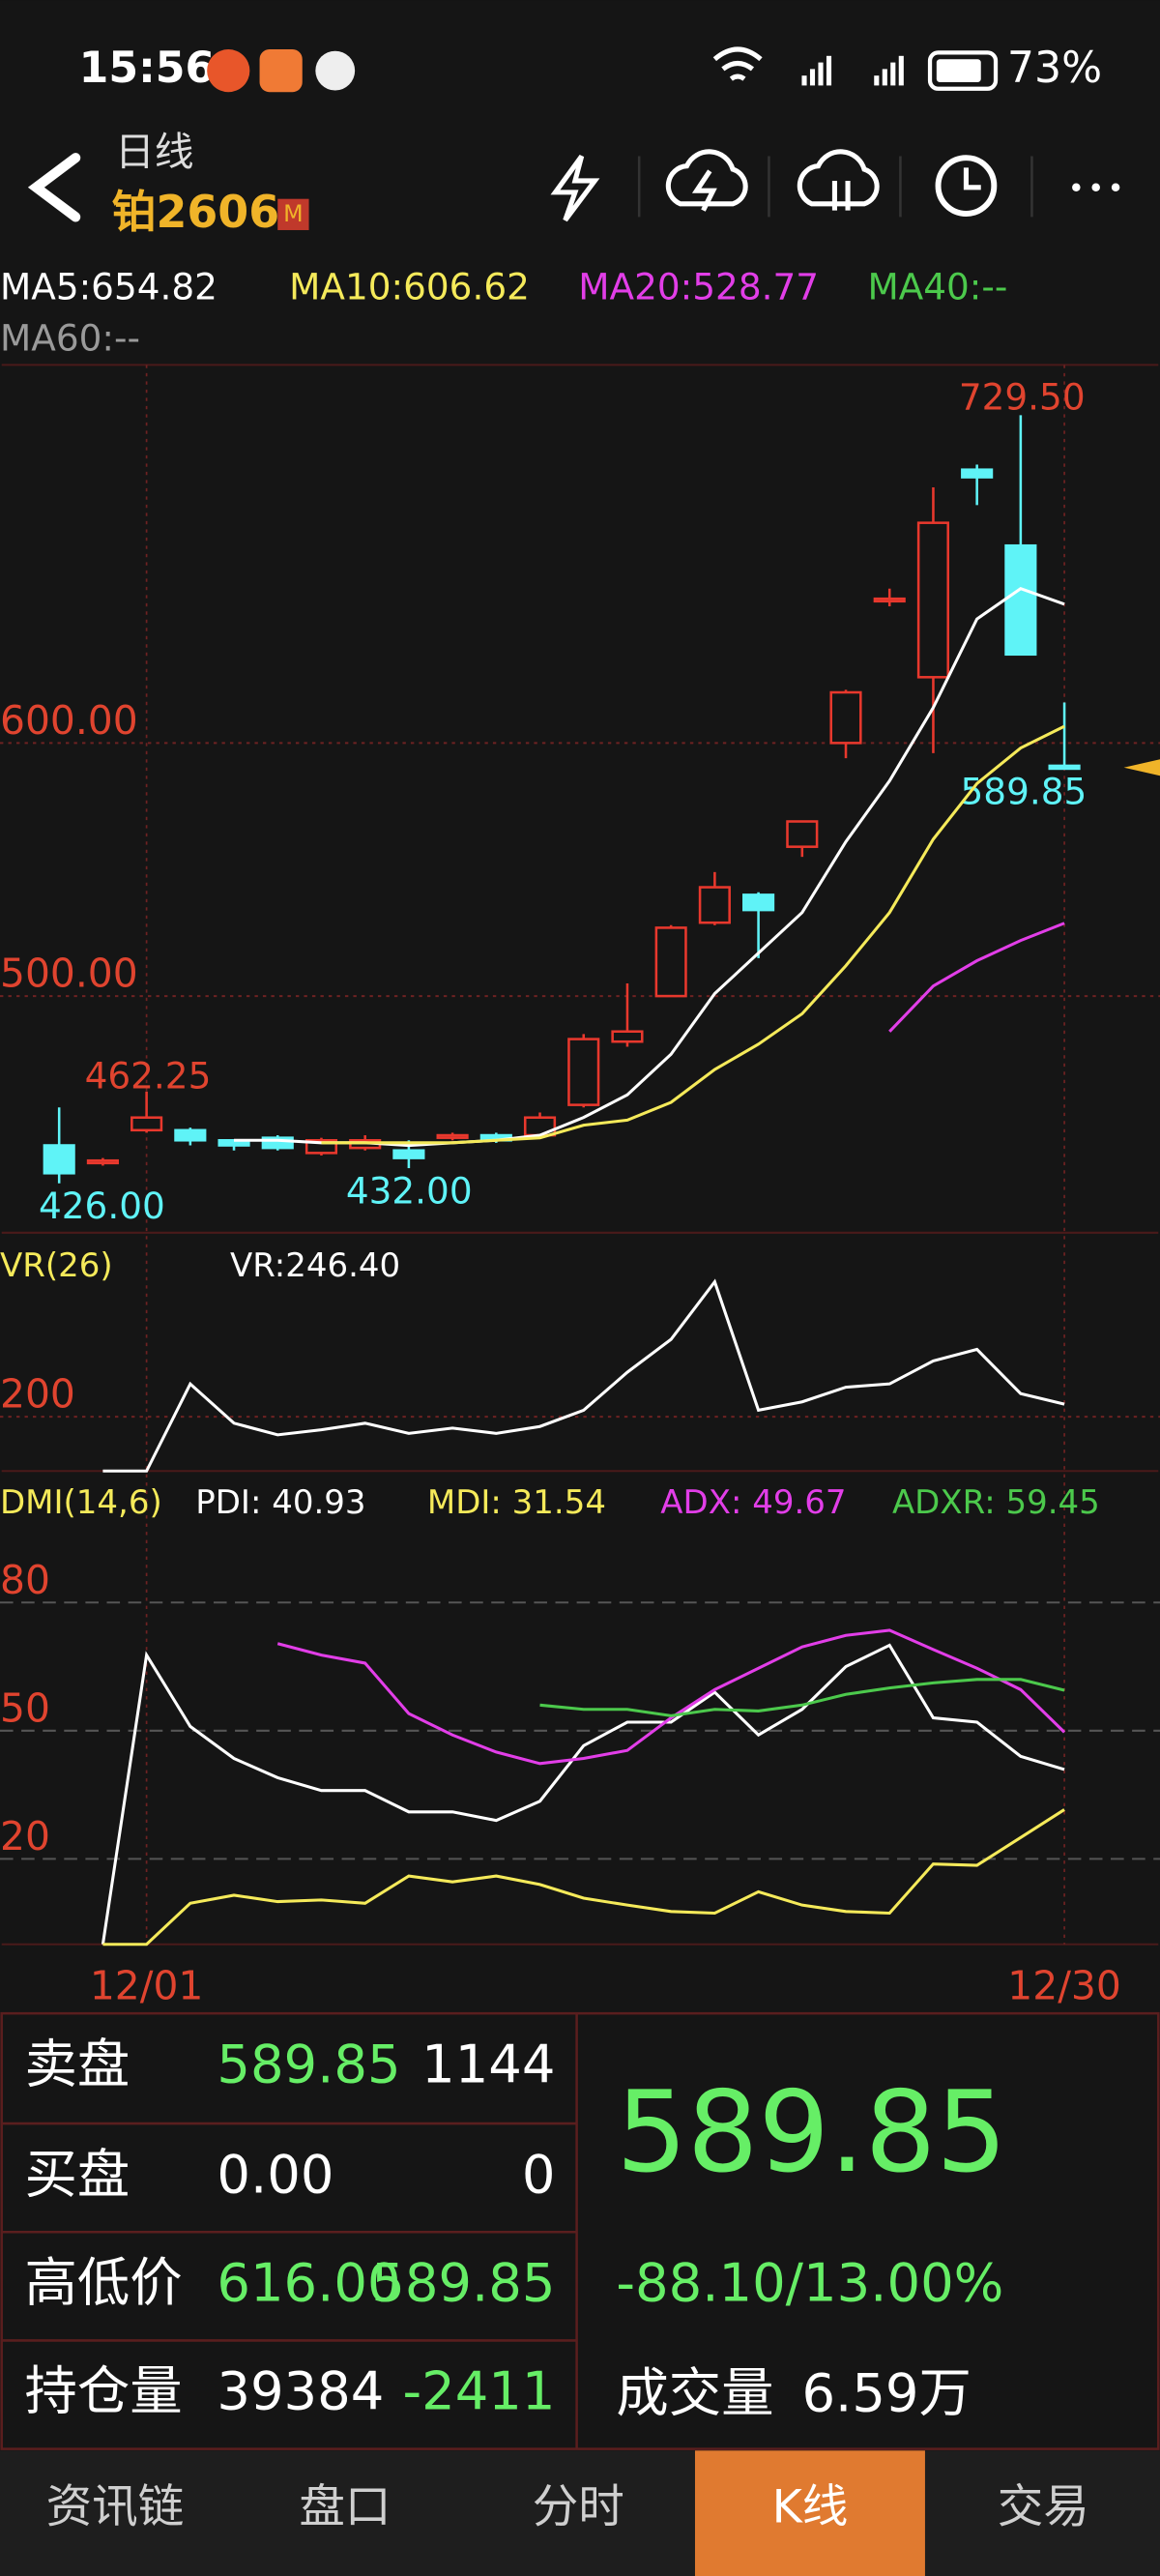  I want to click on price-marker, so click(1141, 767).